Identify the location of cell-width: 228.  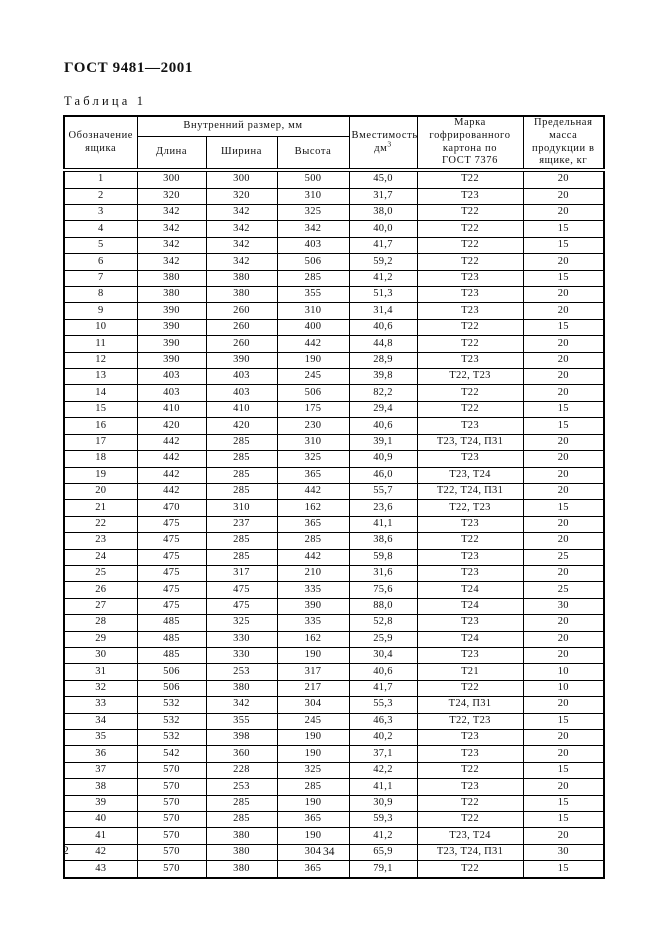
(241, 770).